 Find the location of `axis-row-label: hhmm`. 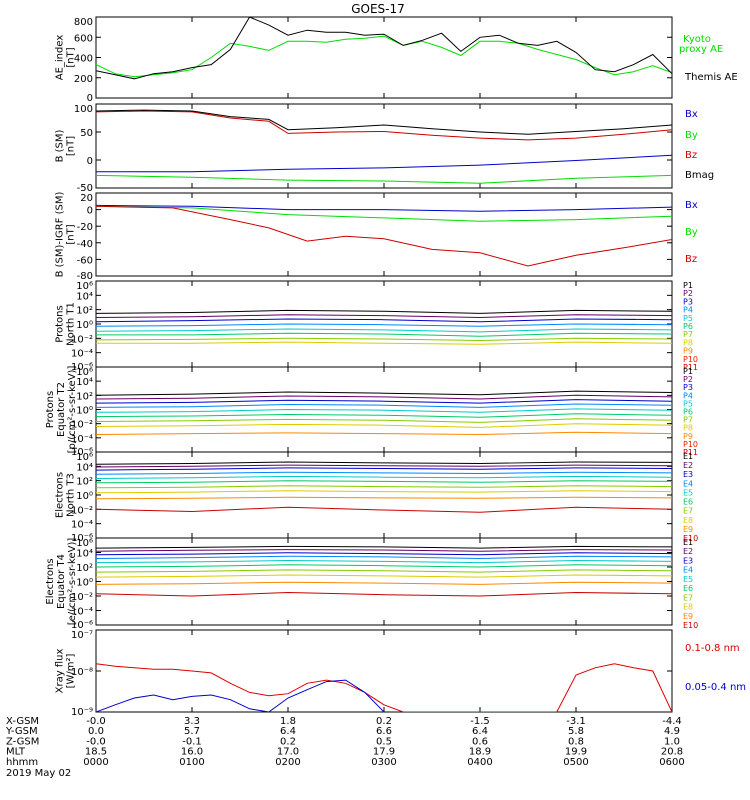

axis-row-label: hhmm is located at coordinates (22, 762).